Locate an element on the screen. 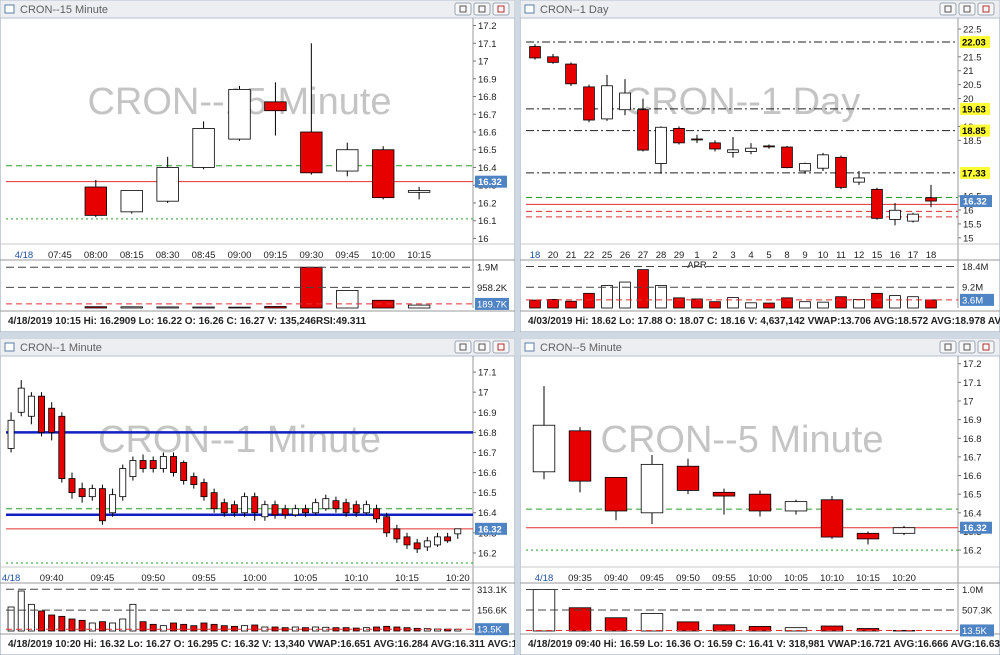 The height and width of the screenshot is (655, 1000). y-tick-label: 16.2 is located at coordinates (487, 203).